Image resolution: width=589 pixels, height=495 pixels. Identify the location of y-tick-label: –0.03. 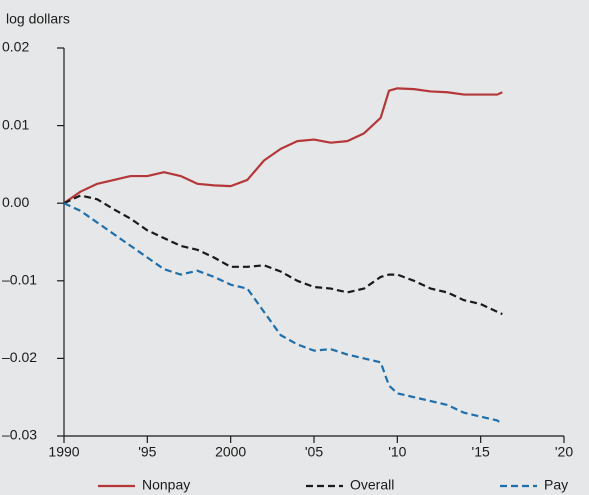
(19, 435).